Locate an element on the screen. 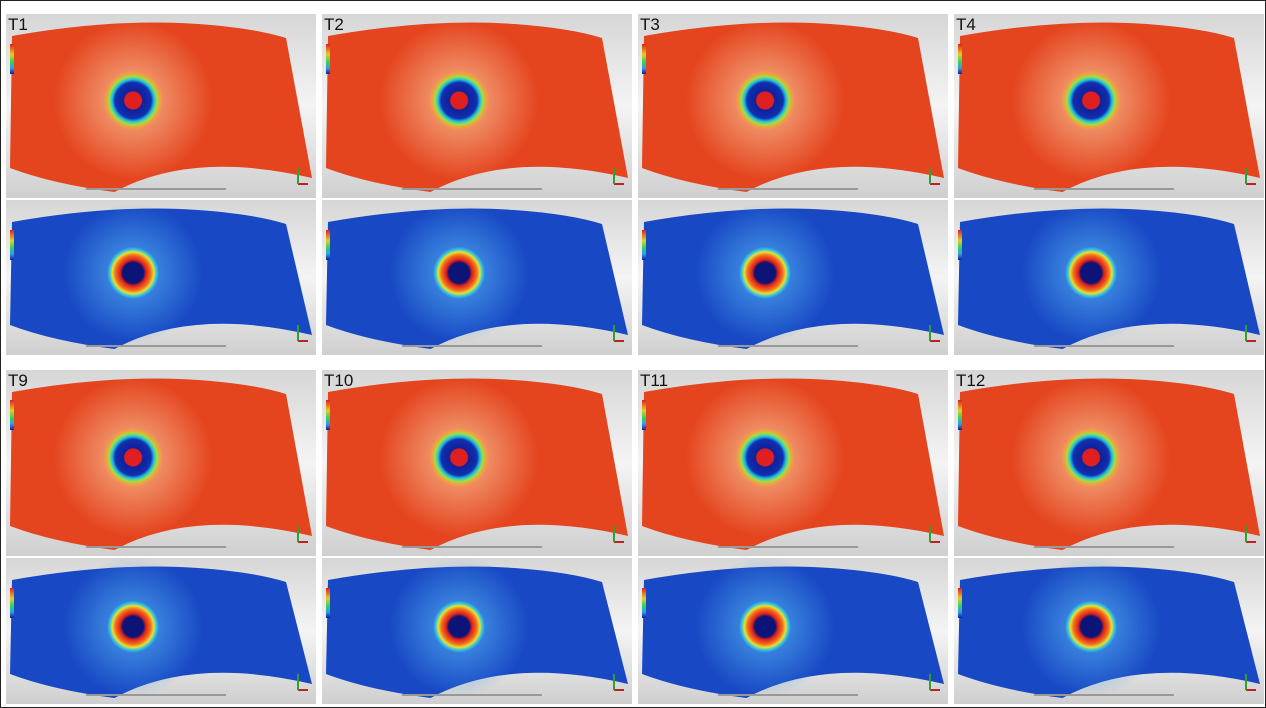  sim-panel: T1 is located at coordinates (161, 106).